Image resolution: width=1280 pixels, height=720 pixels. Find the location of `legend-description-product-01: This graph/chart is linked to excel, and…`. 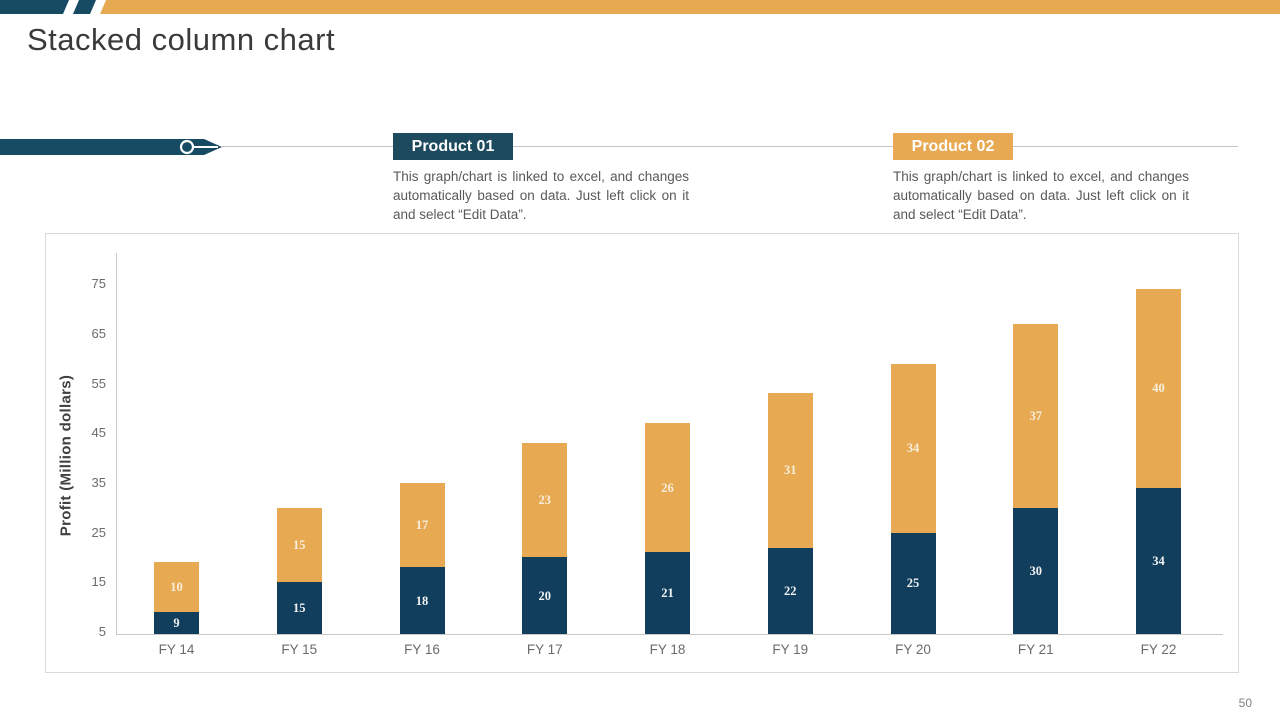

legend-description-product-01: This graph/chart is linked to excel, and… is located at coordinates (541, 195).